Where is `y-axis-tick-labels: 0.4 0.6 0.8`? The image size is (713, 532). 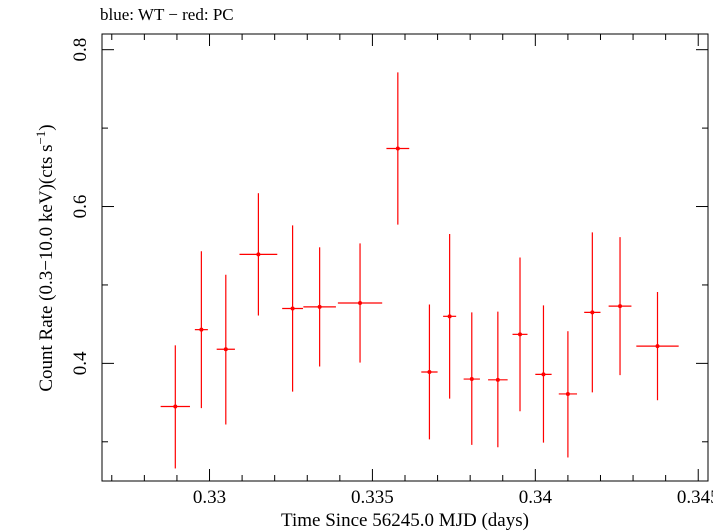
y-axis-tick-labels: 0.4 0.6 0.8 is located at coordinates (80, 206).